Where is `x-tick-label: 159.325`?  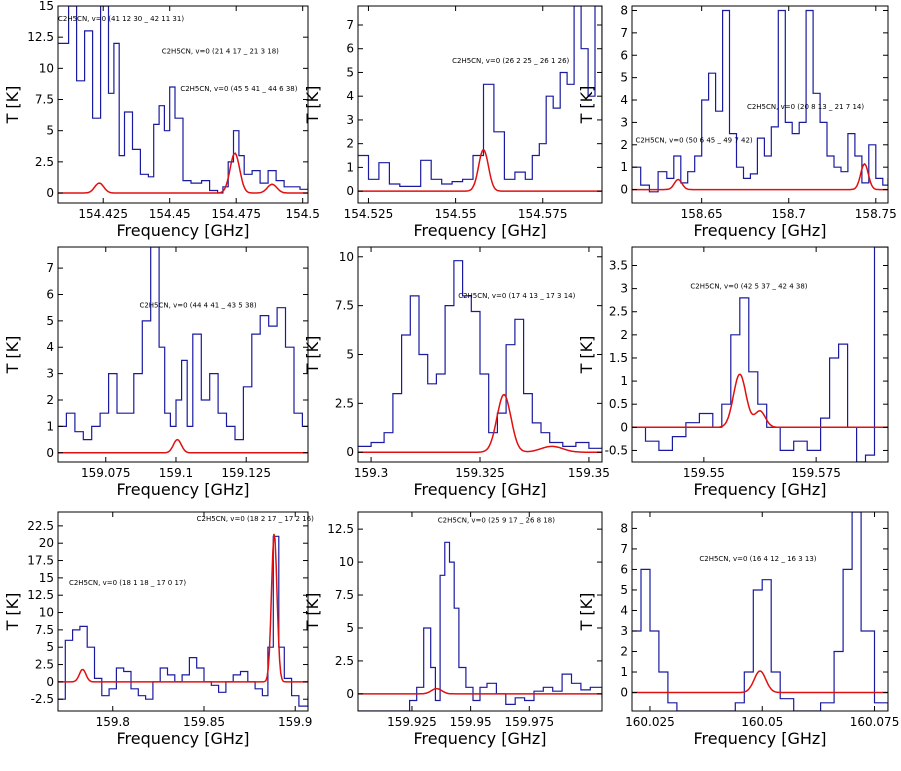
x-tick-label: 159.325 is located at coordinates (480, 473).